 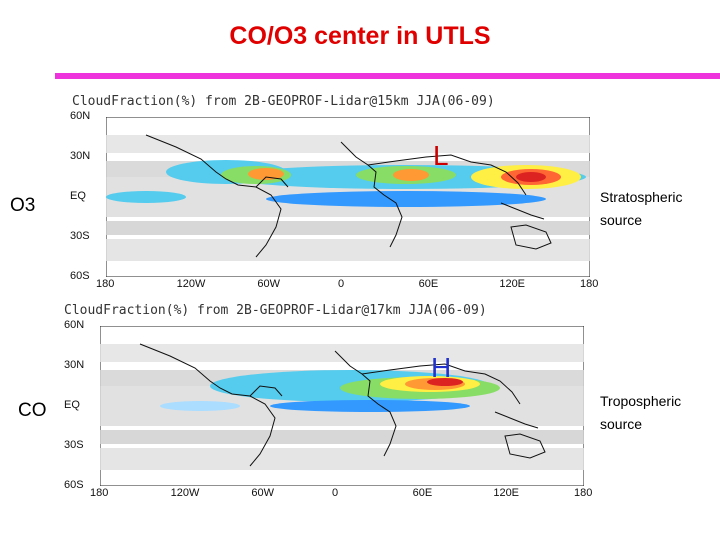 What do you see at coordinates (387, 76) in the screenshot?
I see `title-rule` at bounding box center [387, 76].